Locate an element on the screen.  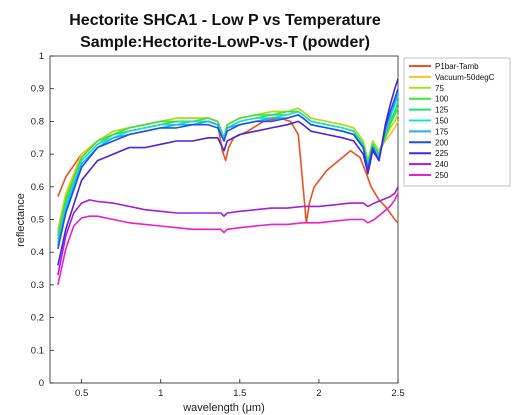
x-tick-label: 2.5 is located at coordinates (397, 393).